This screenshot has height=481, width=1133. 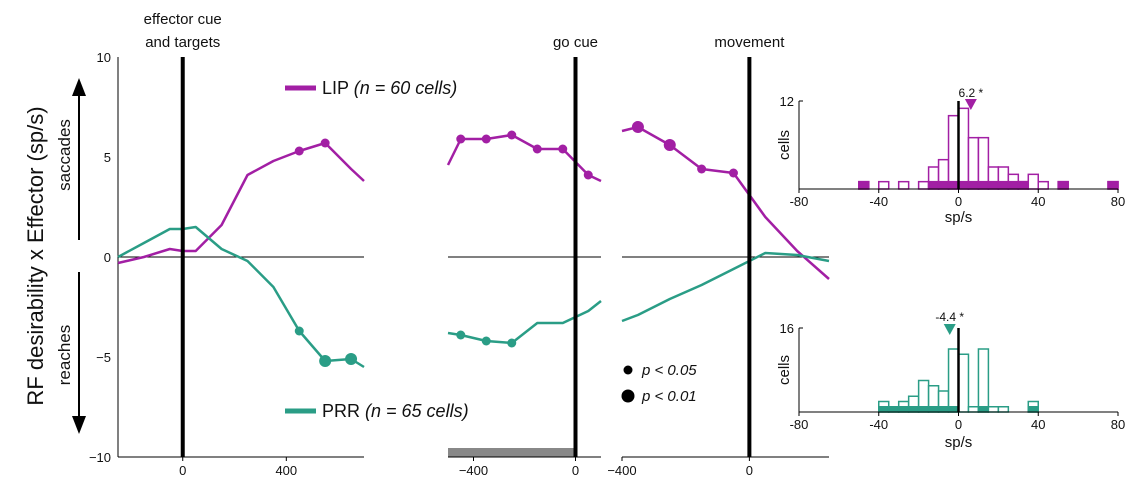 What do you see at coordinates (100, 257) in the screenshot?
I see `y-axis-ticks: 10 5 0 −5 −10` at bounding box center [100, 257].